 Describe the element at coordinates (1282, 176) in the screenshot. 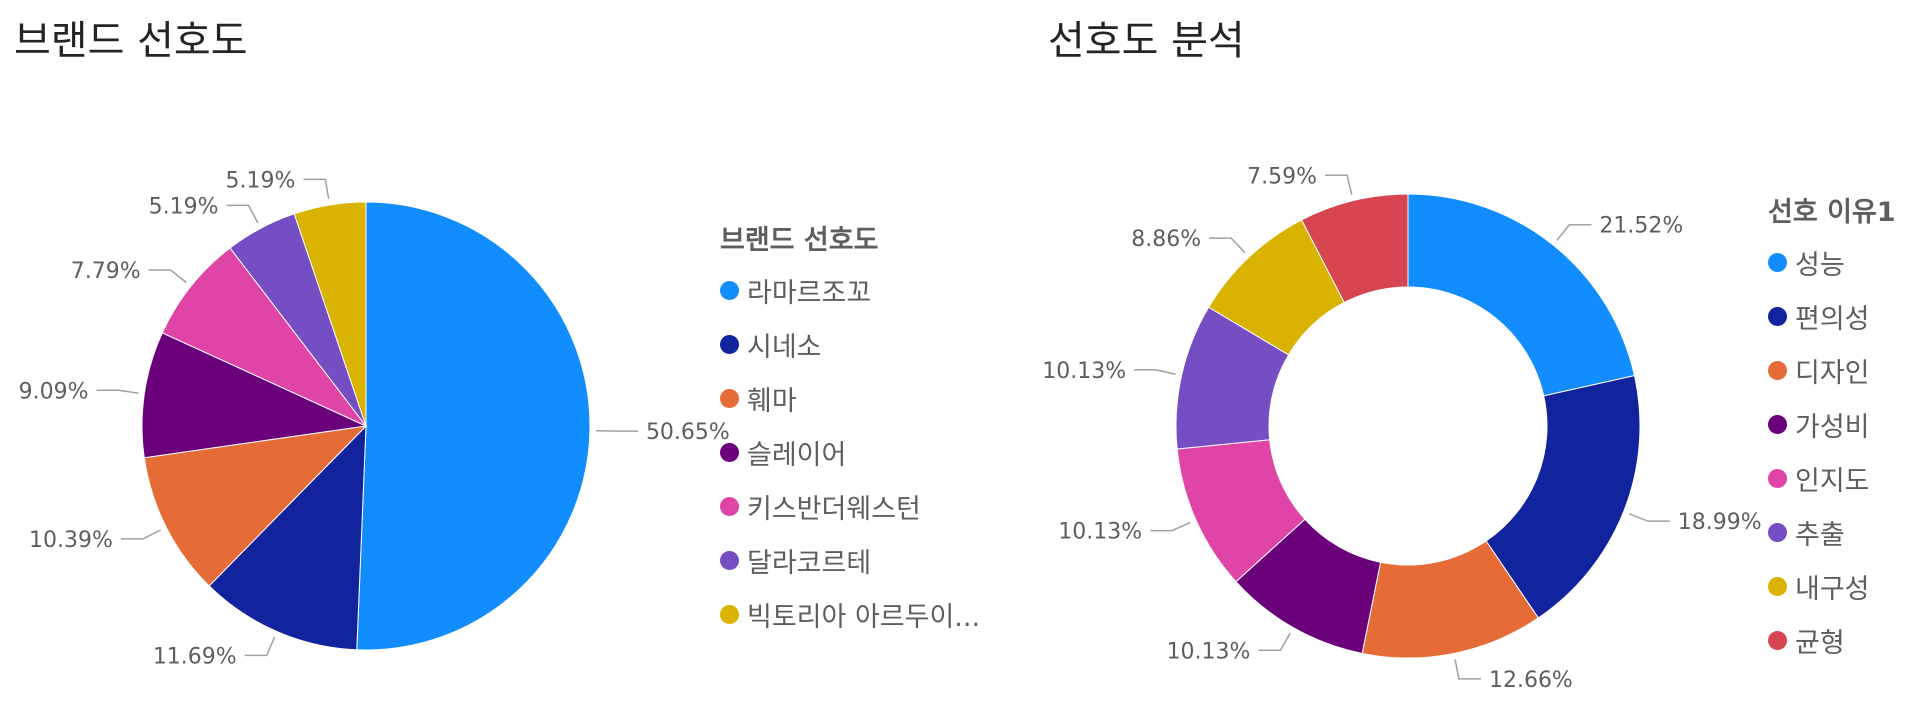

I see `data-label: 7.59%` at that location.